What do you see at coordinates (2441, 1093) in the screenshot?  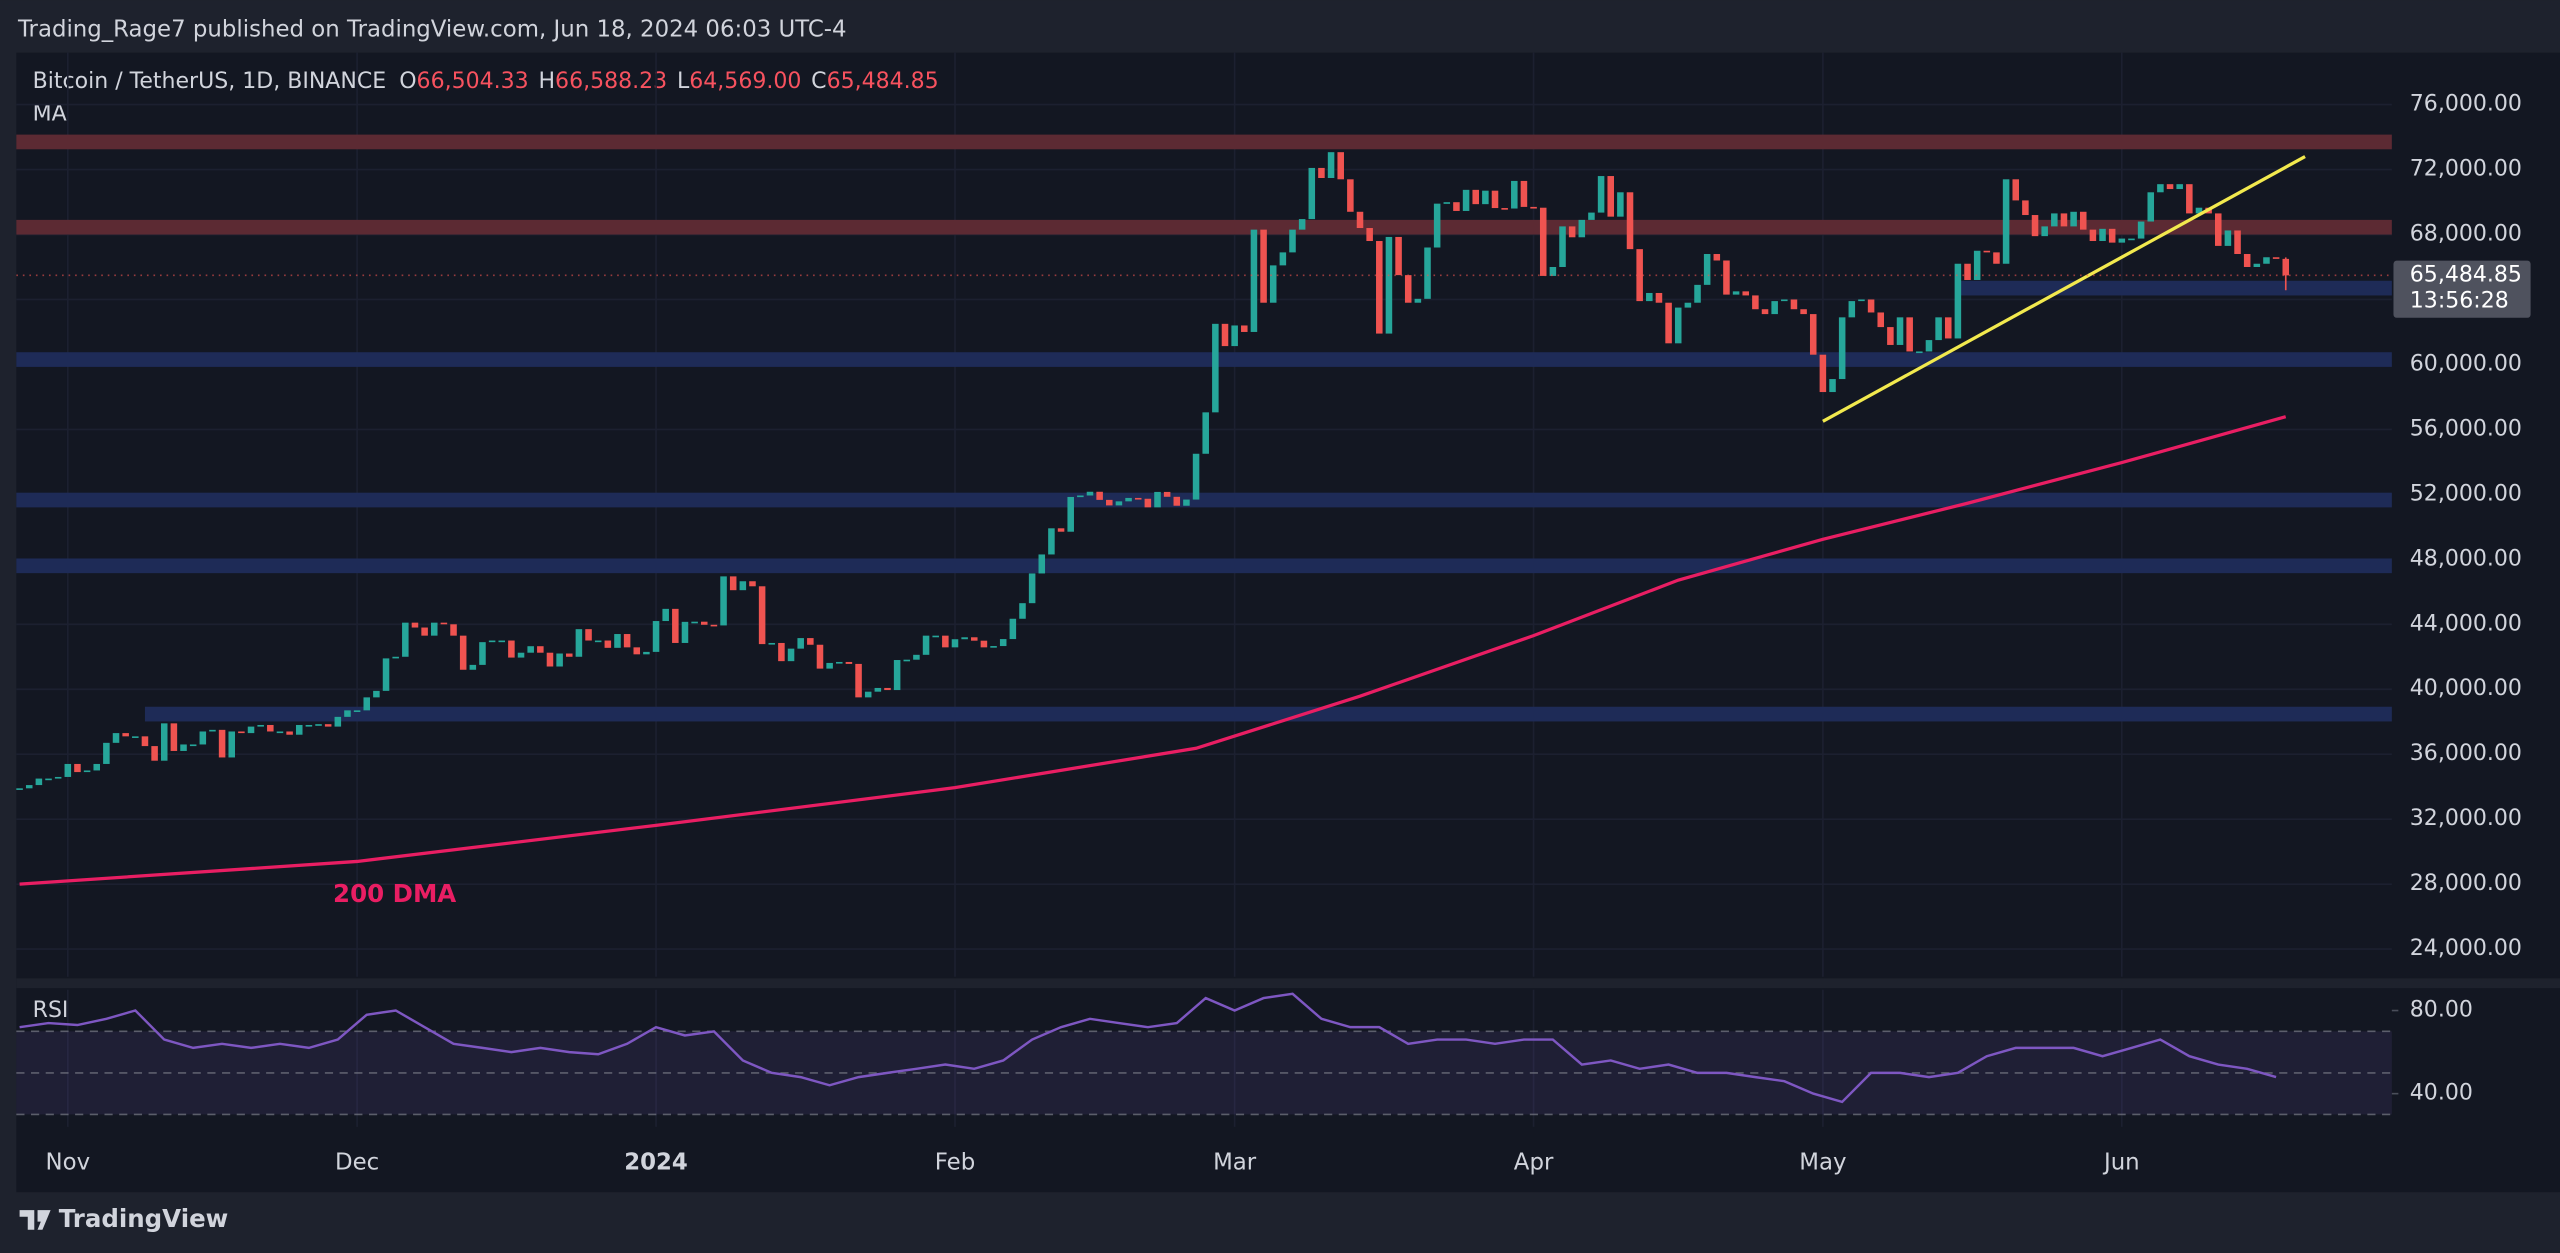 I see `rsi-tick-label: 40.00` at bounding box center [2441, 1093].